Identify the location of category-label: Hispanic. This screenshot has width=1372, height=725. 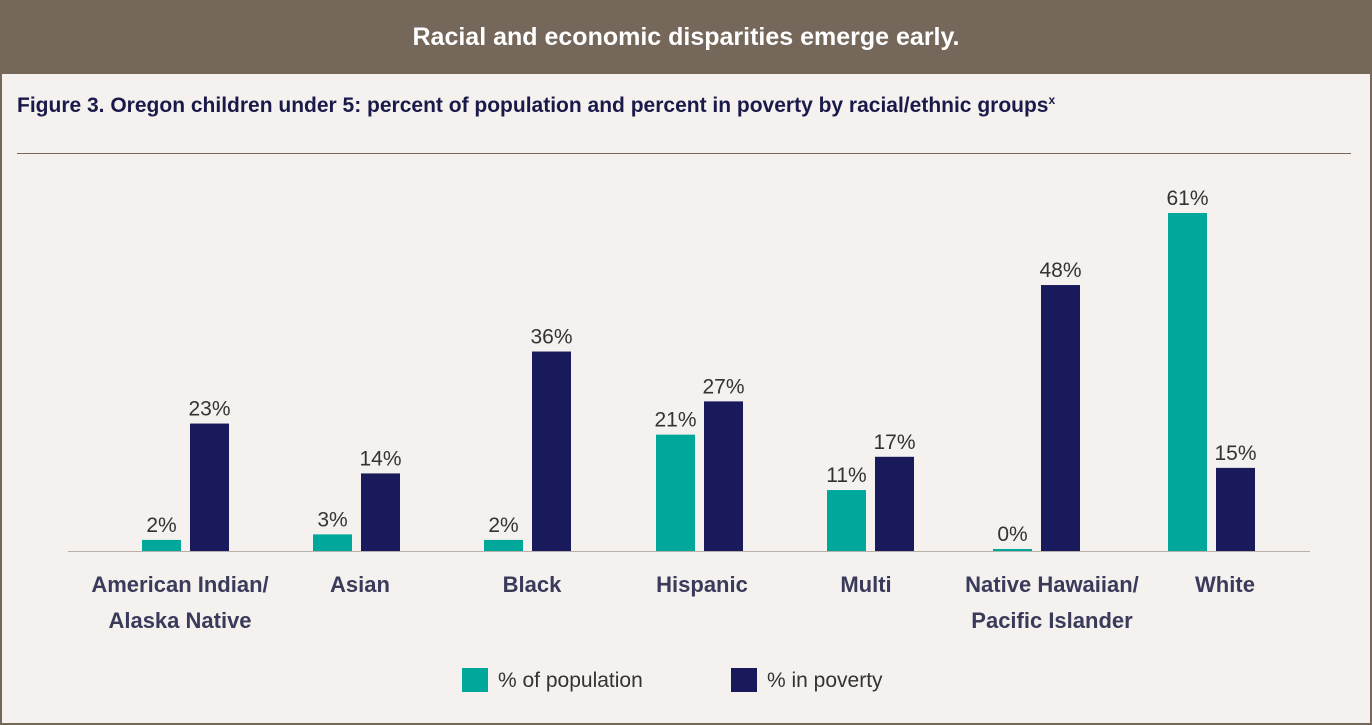
(702, 584).